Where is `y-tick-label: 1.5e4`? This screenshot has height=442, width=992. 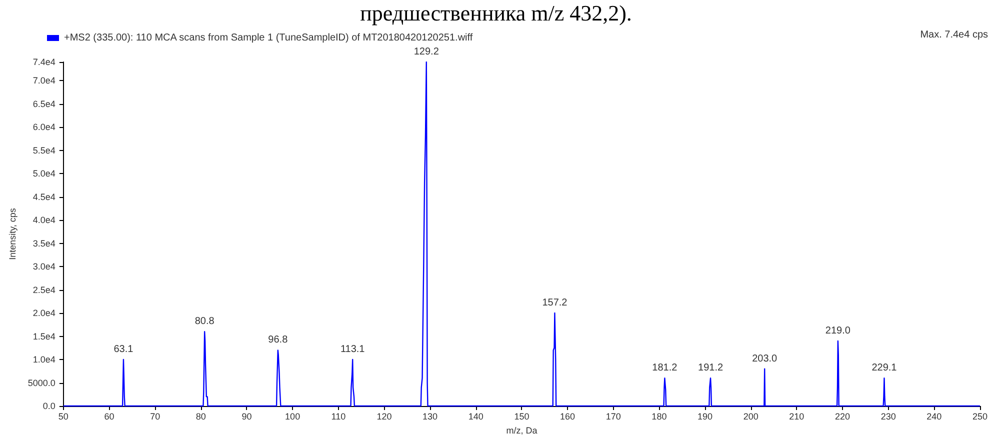
y-tick-label: 1.5e4 is located at coordinates (44, 336).